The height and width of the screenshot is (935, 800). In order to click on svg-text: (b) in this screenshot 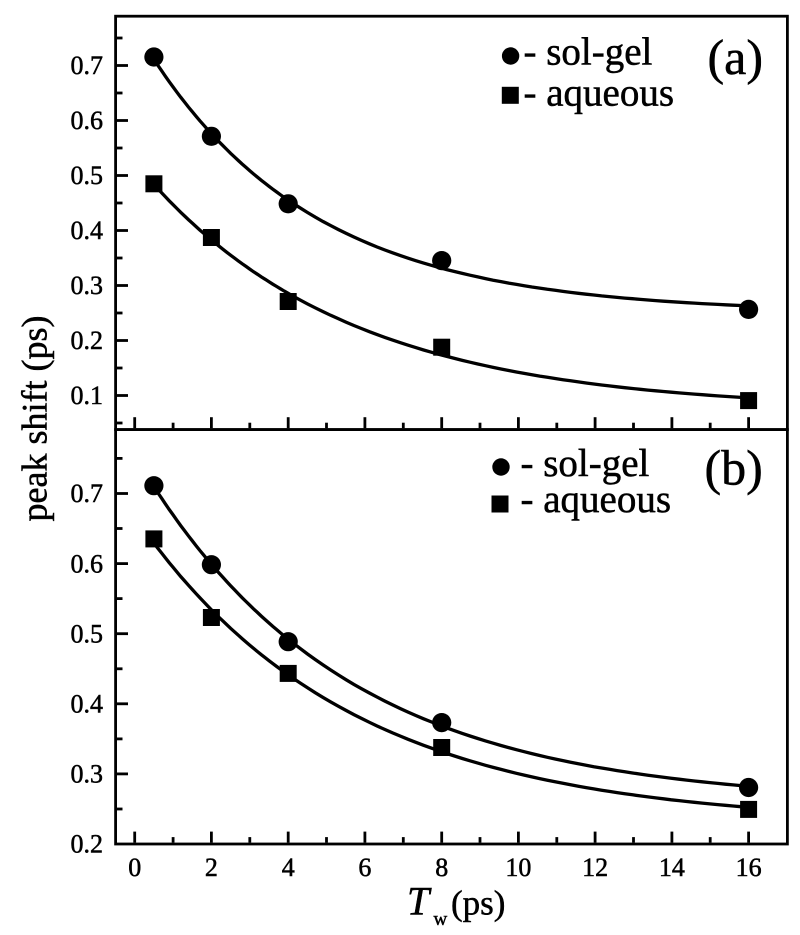, I will do `click(734, 468)`.